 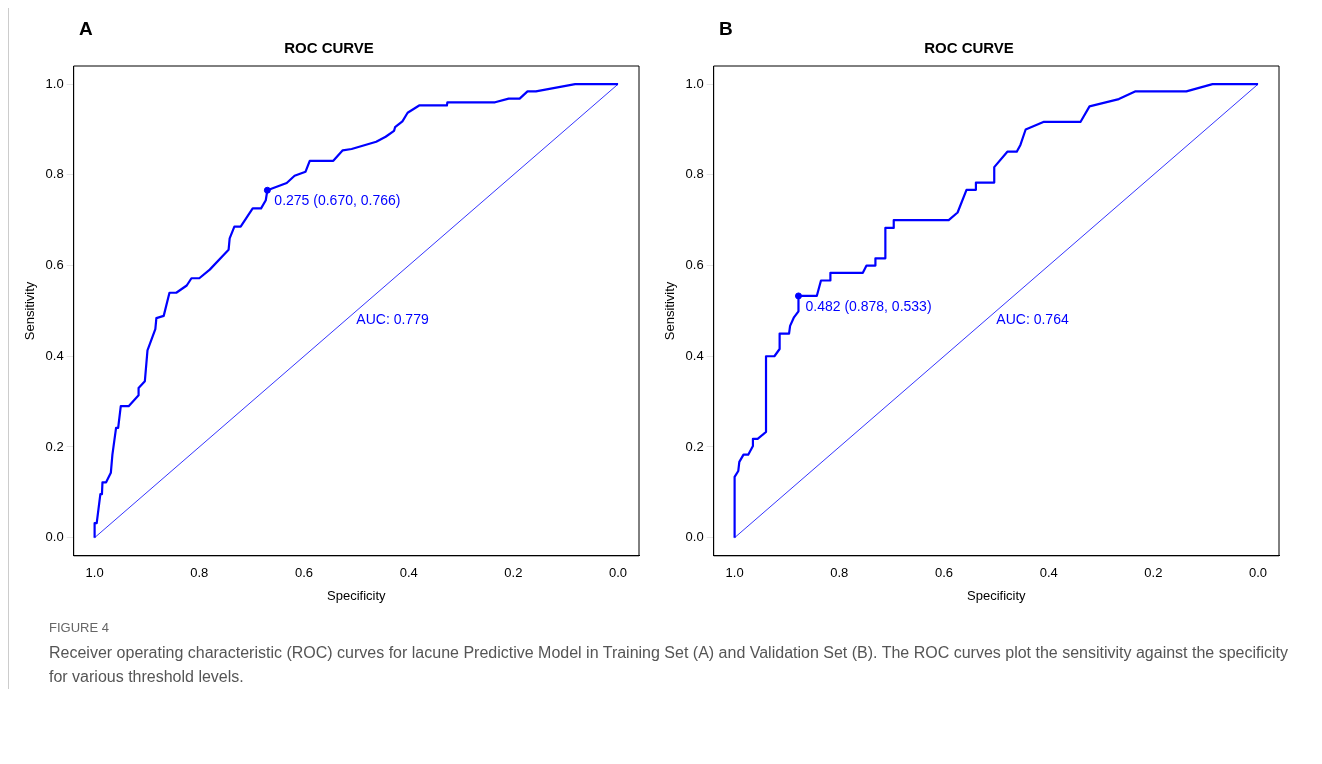 I want to click on annotation: 0.275 (0.670, 0.766), so click(x=337, y=200).